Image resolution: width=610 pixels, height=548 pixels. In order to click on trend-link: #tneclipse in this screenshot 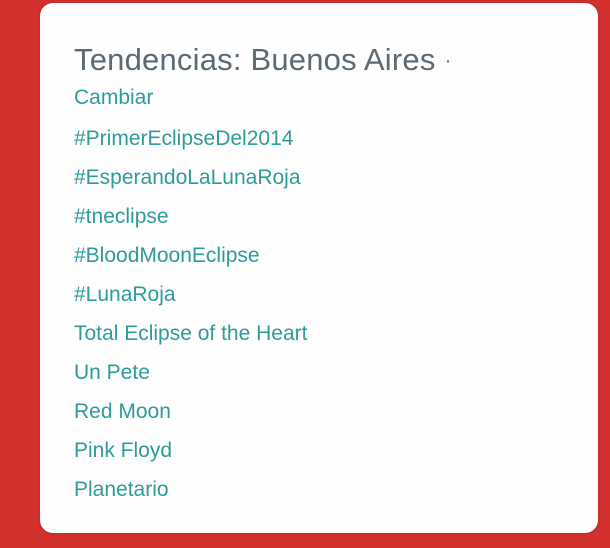, I will do `click(121, 216)`.